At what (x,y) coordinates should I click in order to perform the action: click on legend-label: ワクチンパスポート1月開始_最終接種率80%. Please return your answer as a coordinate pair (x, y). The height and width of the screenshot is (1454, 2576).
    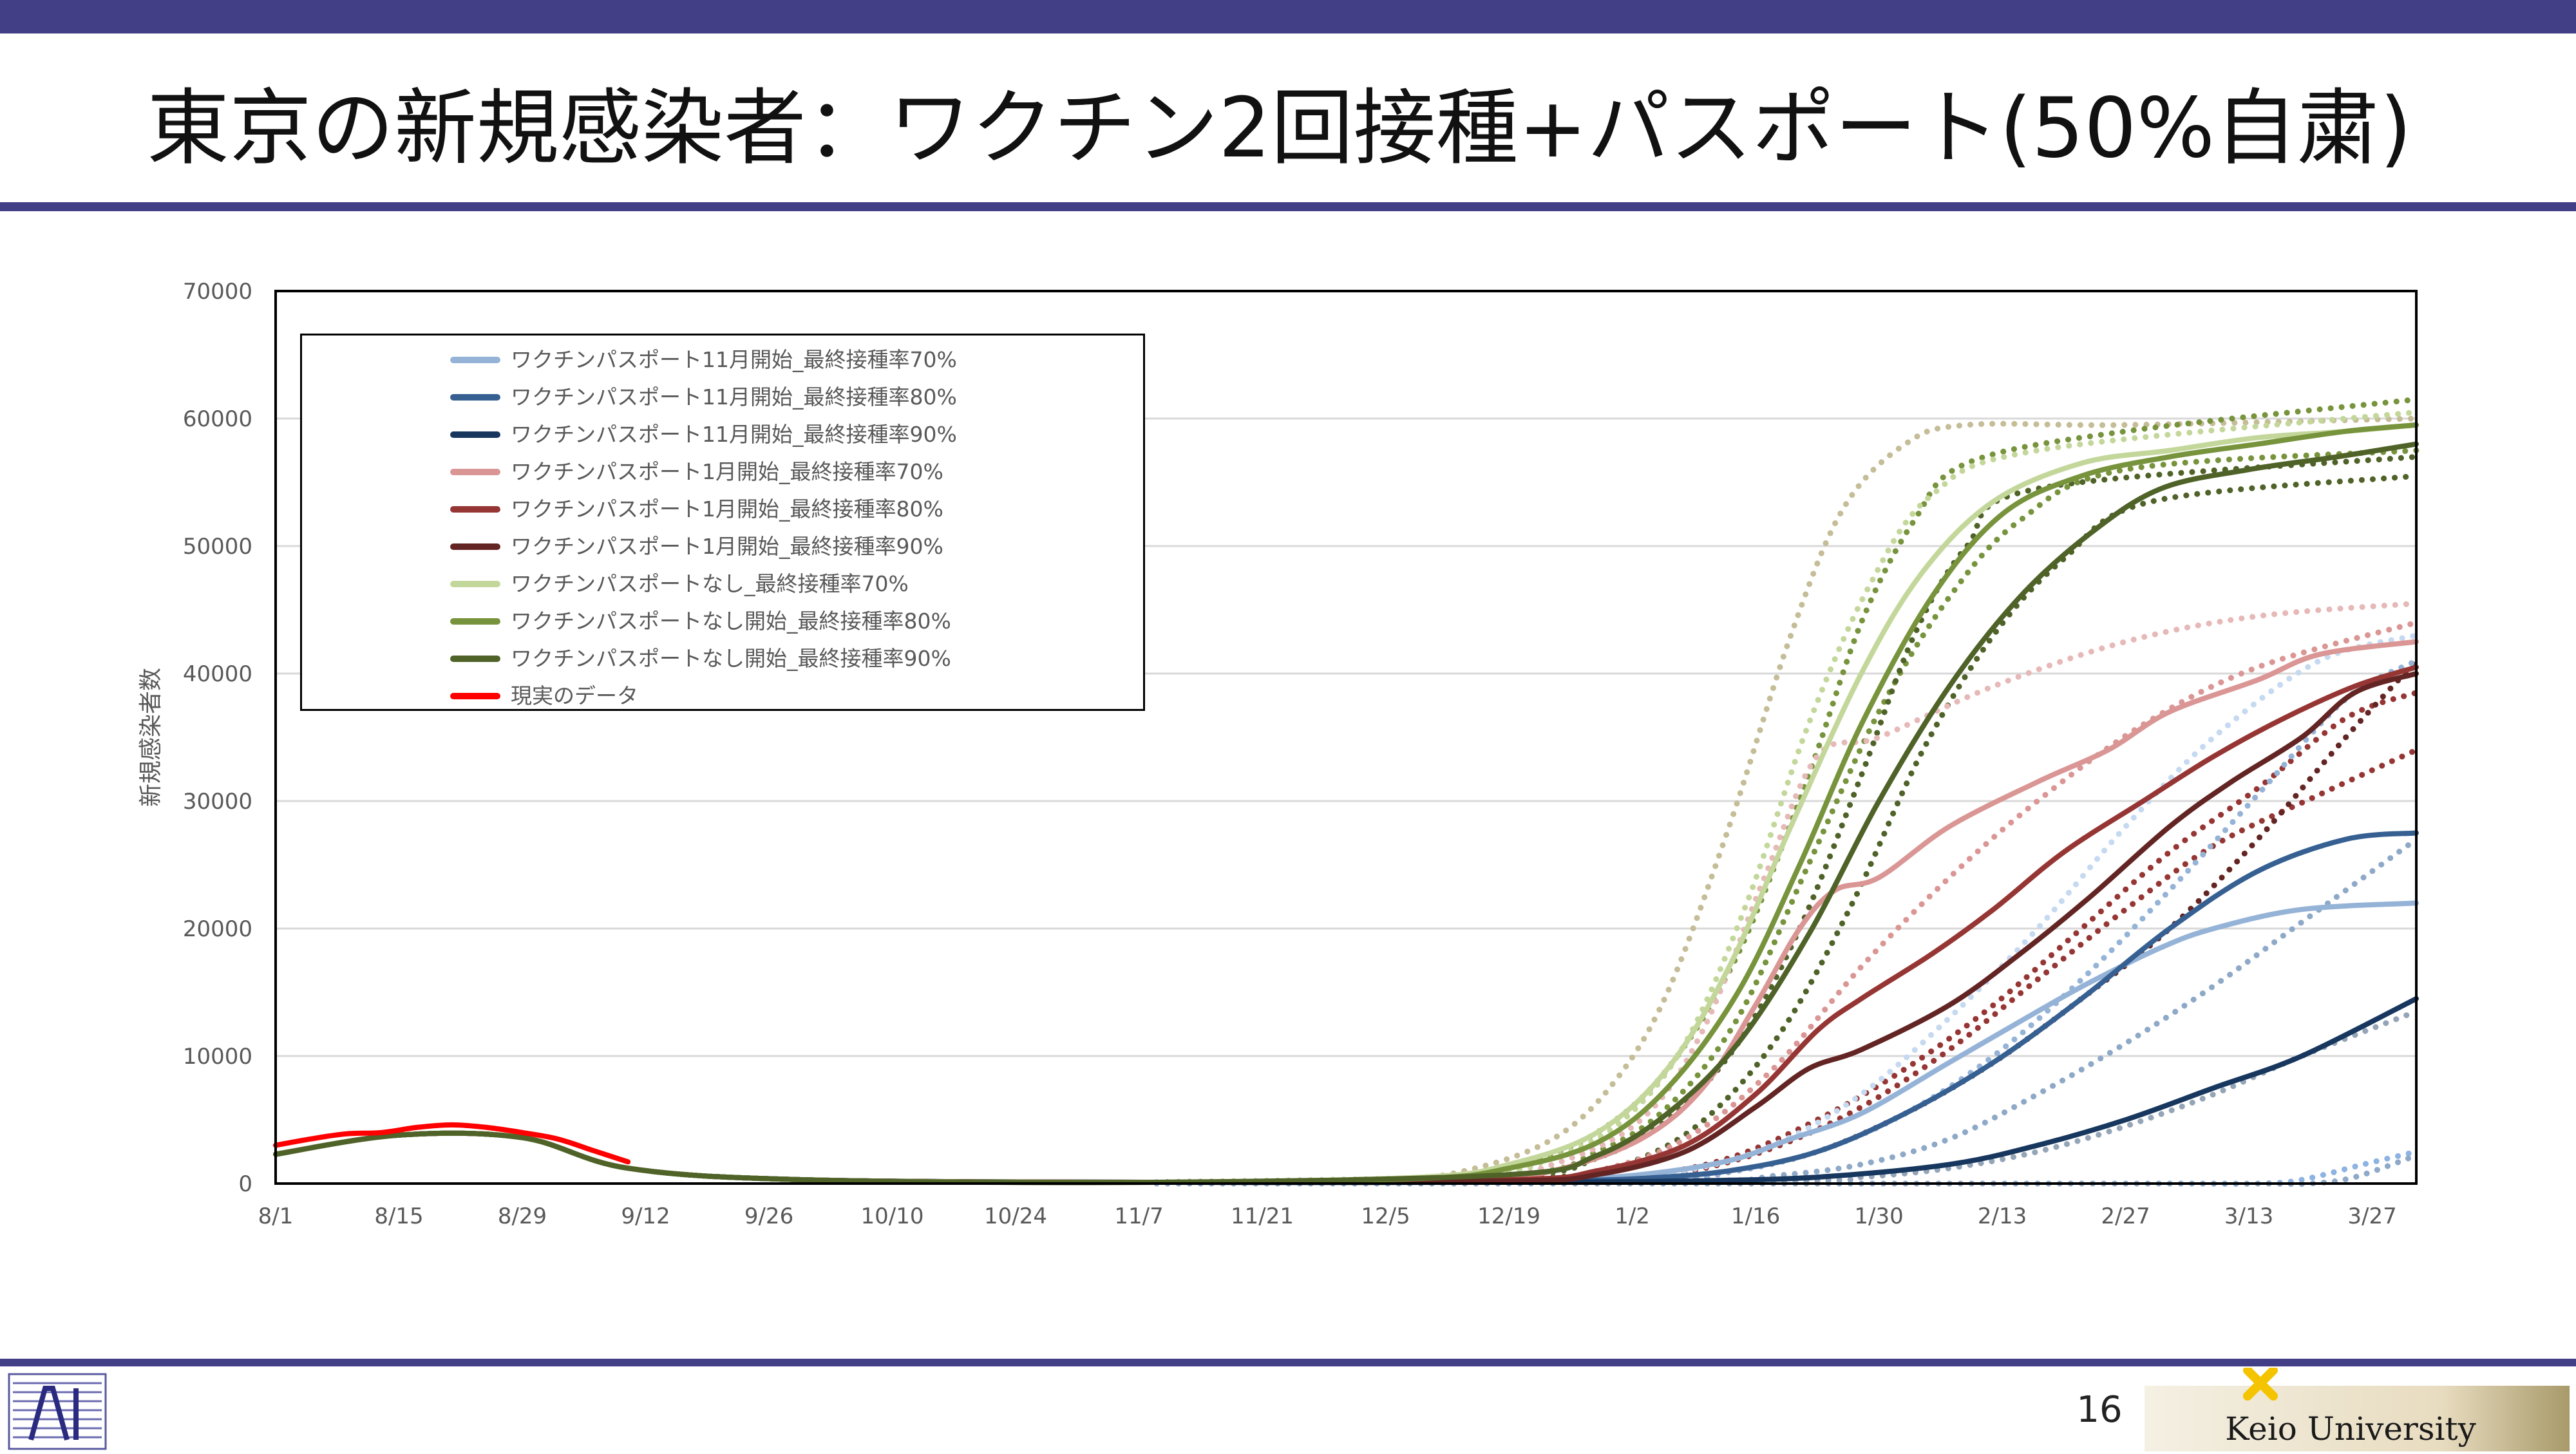
    Looking at the image, I should click on (727, 509).